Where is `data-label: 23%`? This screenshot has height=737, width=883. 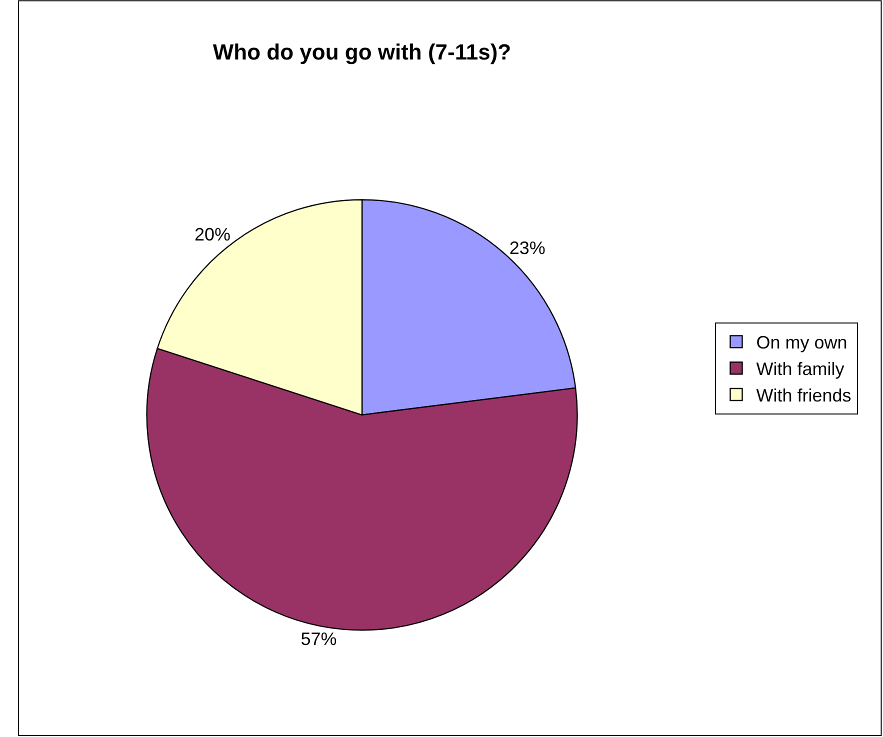 data-label: 23% is located at coordinates (527, 248).